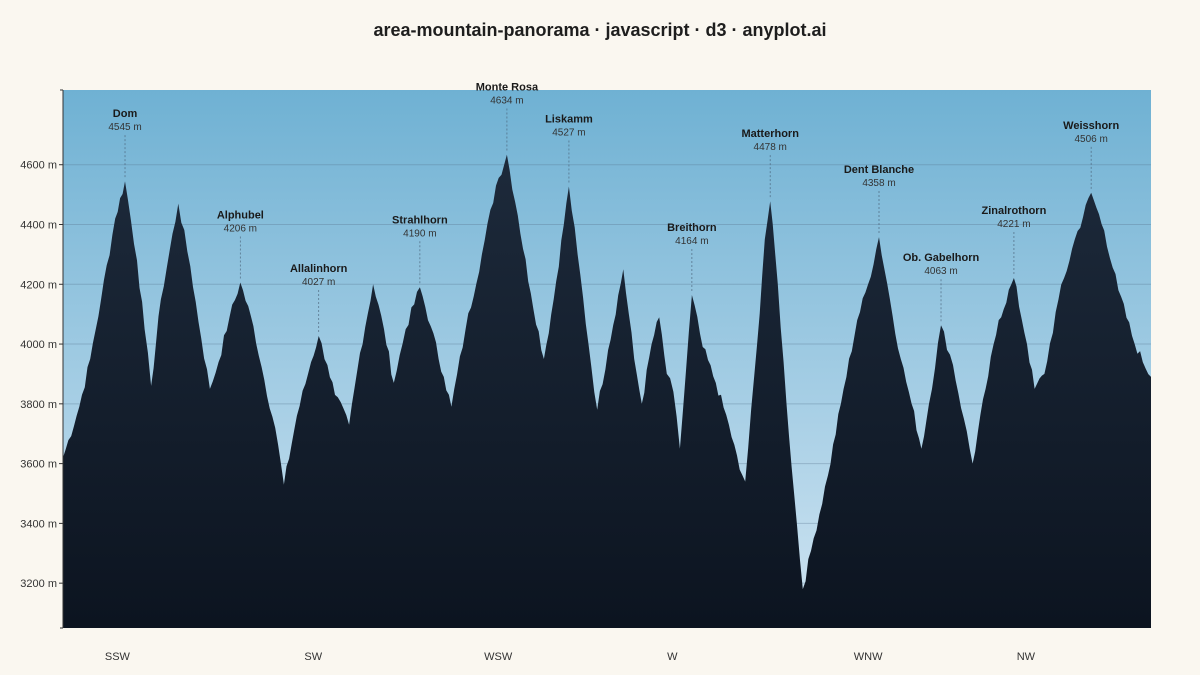 Image resolution: width=1200 pixels, height=675 pixels. What do you see at coordinates (498, 657) in the screenshot?
I see `direction-label: WSW` at bounding box center [498, 657].